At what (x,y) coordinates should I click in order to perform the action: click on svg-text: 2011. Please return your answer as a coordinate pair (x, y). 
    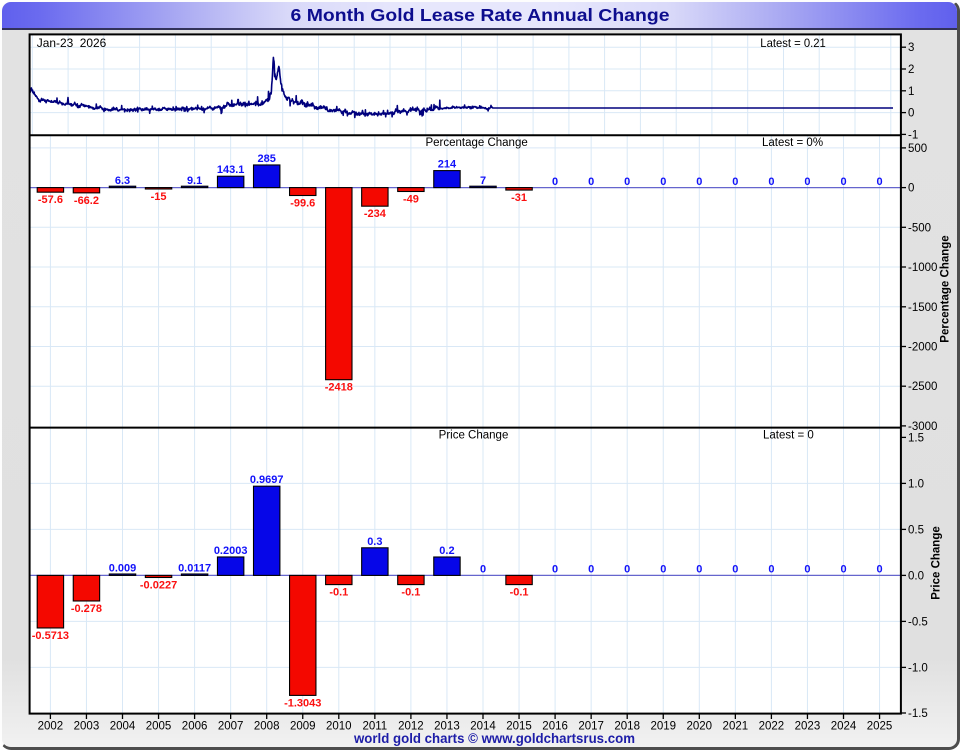
    Looking at the image, I should click on (374, 727).